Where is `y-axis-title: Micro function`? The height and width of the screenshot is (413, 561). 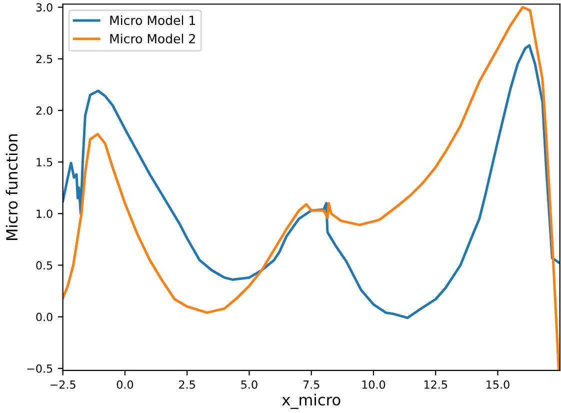 y-axis-title: Micro function is located at coordinates (12, 187).